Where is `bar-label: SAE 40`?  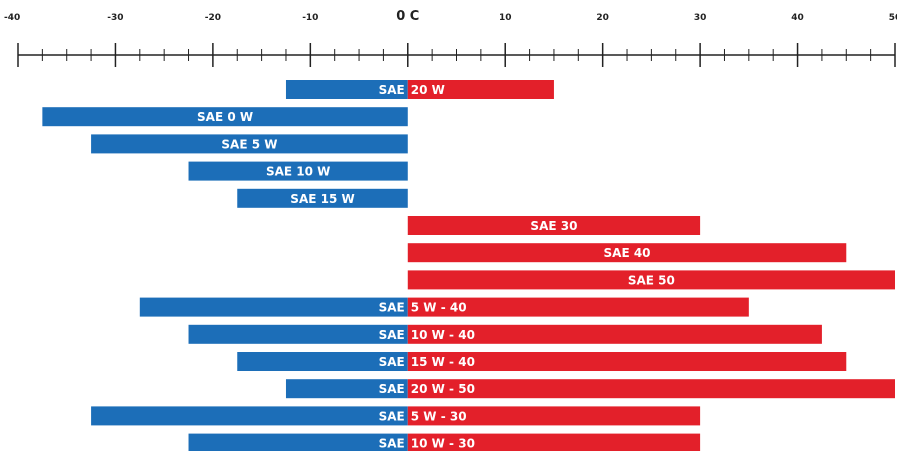
bar-label: SAE 40 is located at coordinates (627, 253).